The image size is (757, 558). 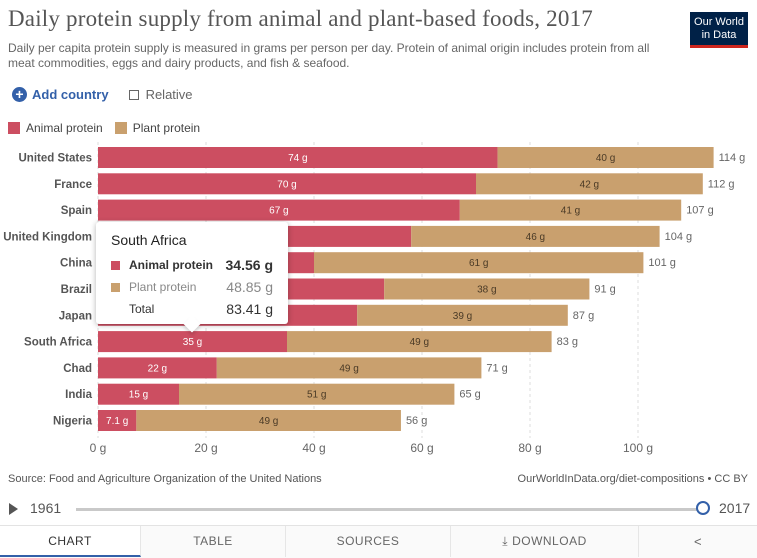 I want to click on legend-swatch-animal, so click(x=14, y=128).